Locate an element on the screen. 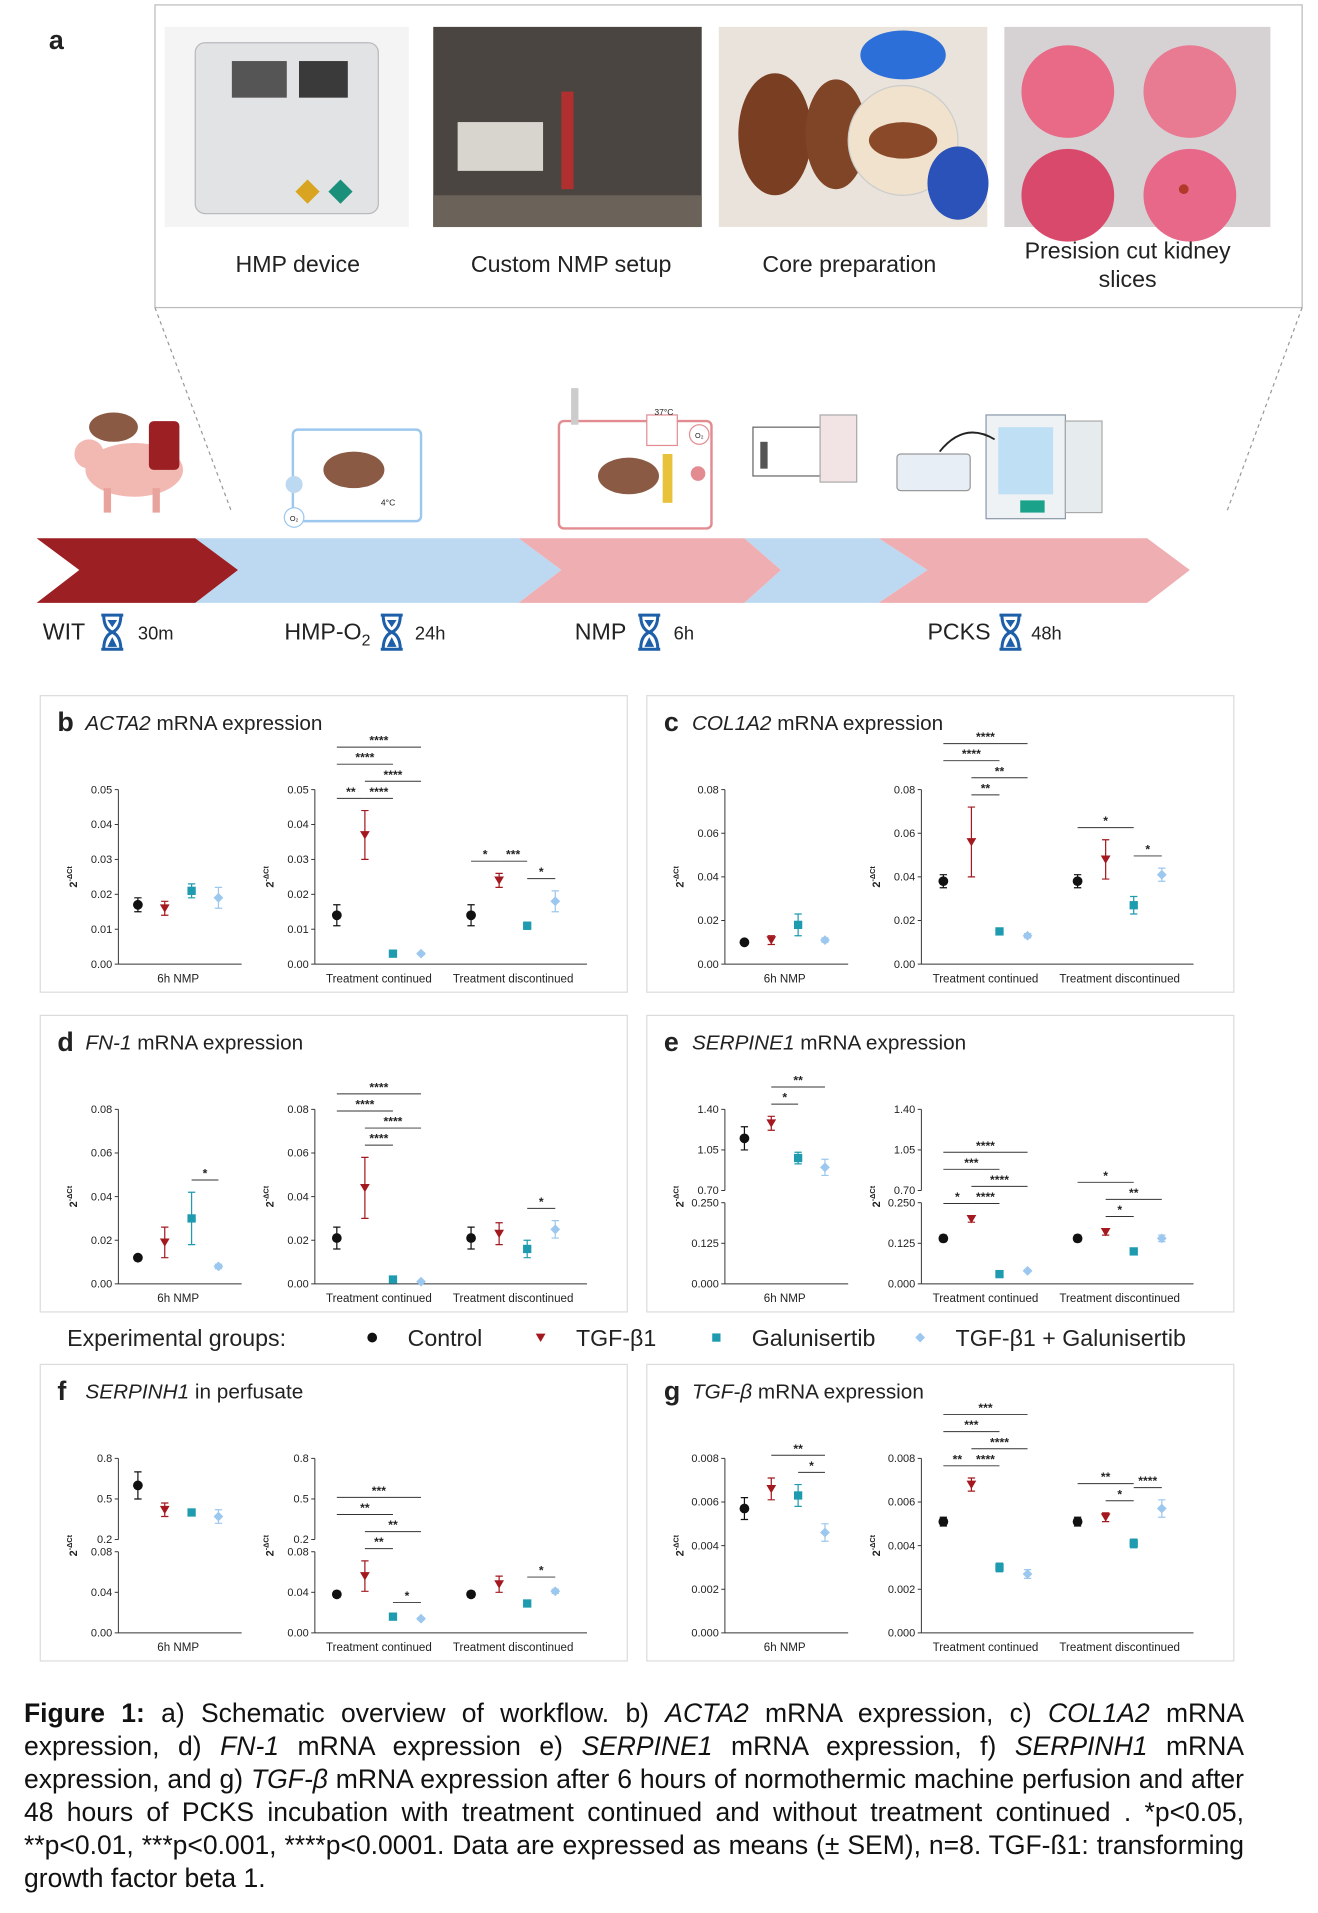 This screenshot has width=1318, height=1913. panel-label: f is located at coordinates (61, 1391).